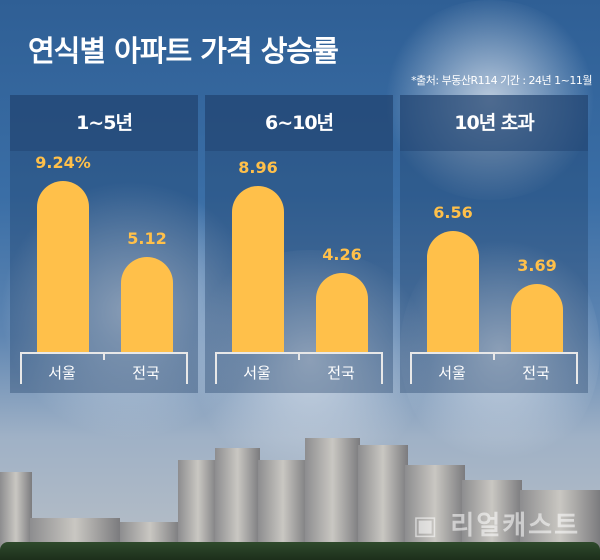 This screenshot has height=560, width=600. I want to click on watermark-logo: ▣ 리얼캐스트, so click(496, 526).